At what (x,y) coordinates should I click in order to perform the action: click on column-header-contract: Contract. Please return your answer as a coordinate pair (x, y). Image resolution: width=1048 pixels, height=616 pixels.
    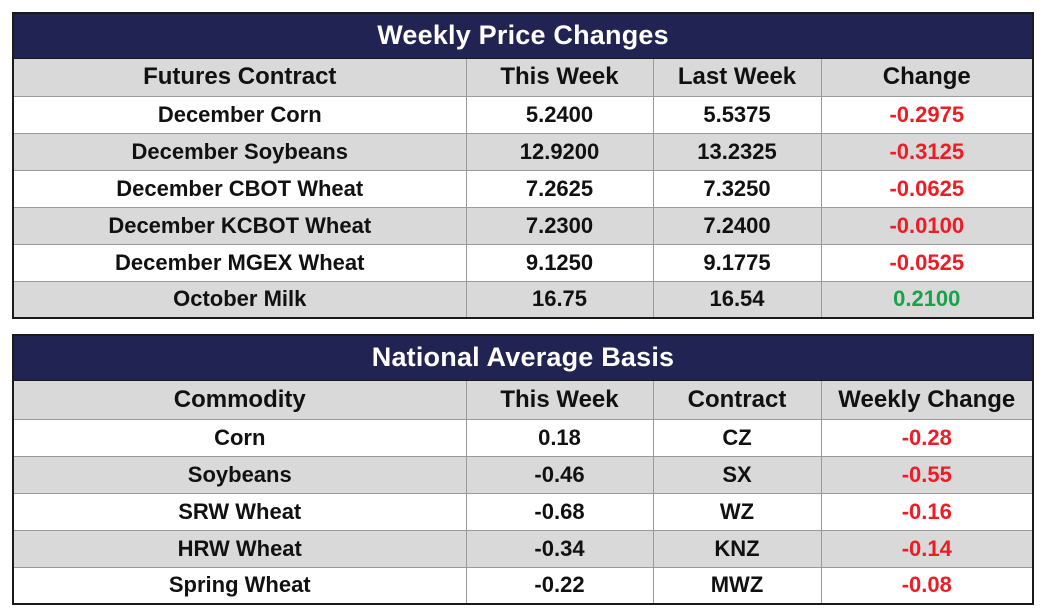
    Looking at the image, I should click on (737, 399).